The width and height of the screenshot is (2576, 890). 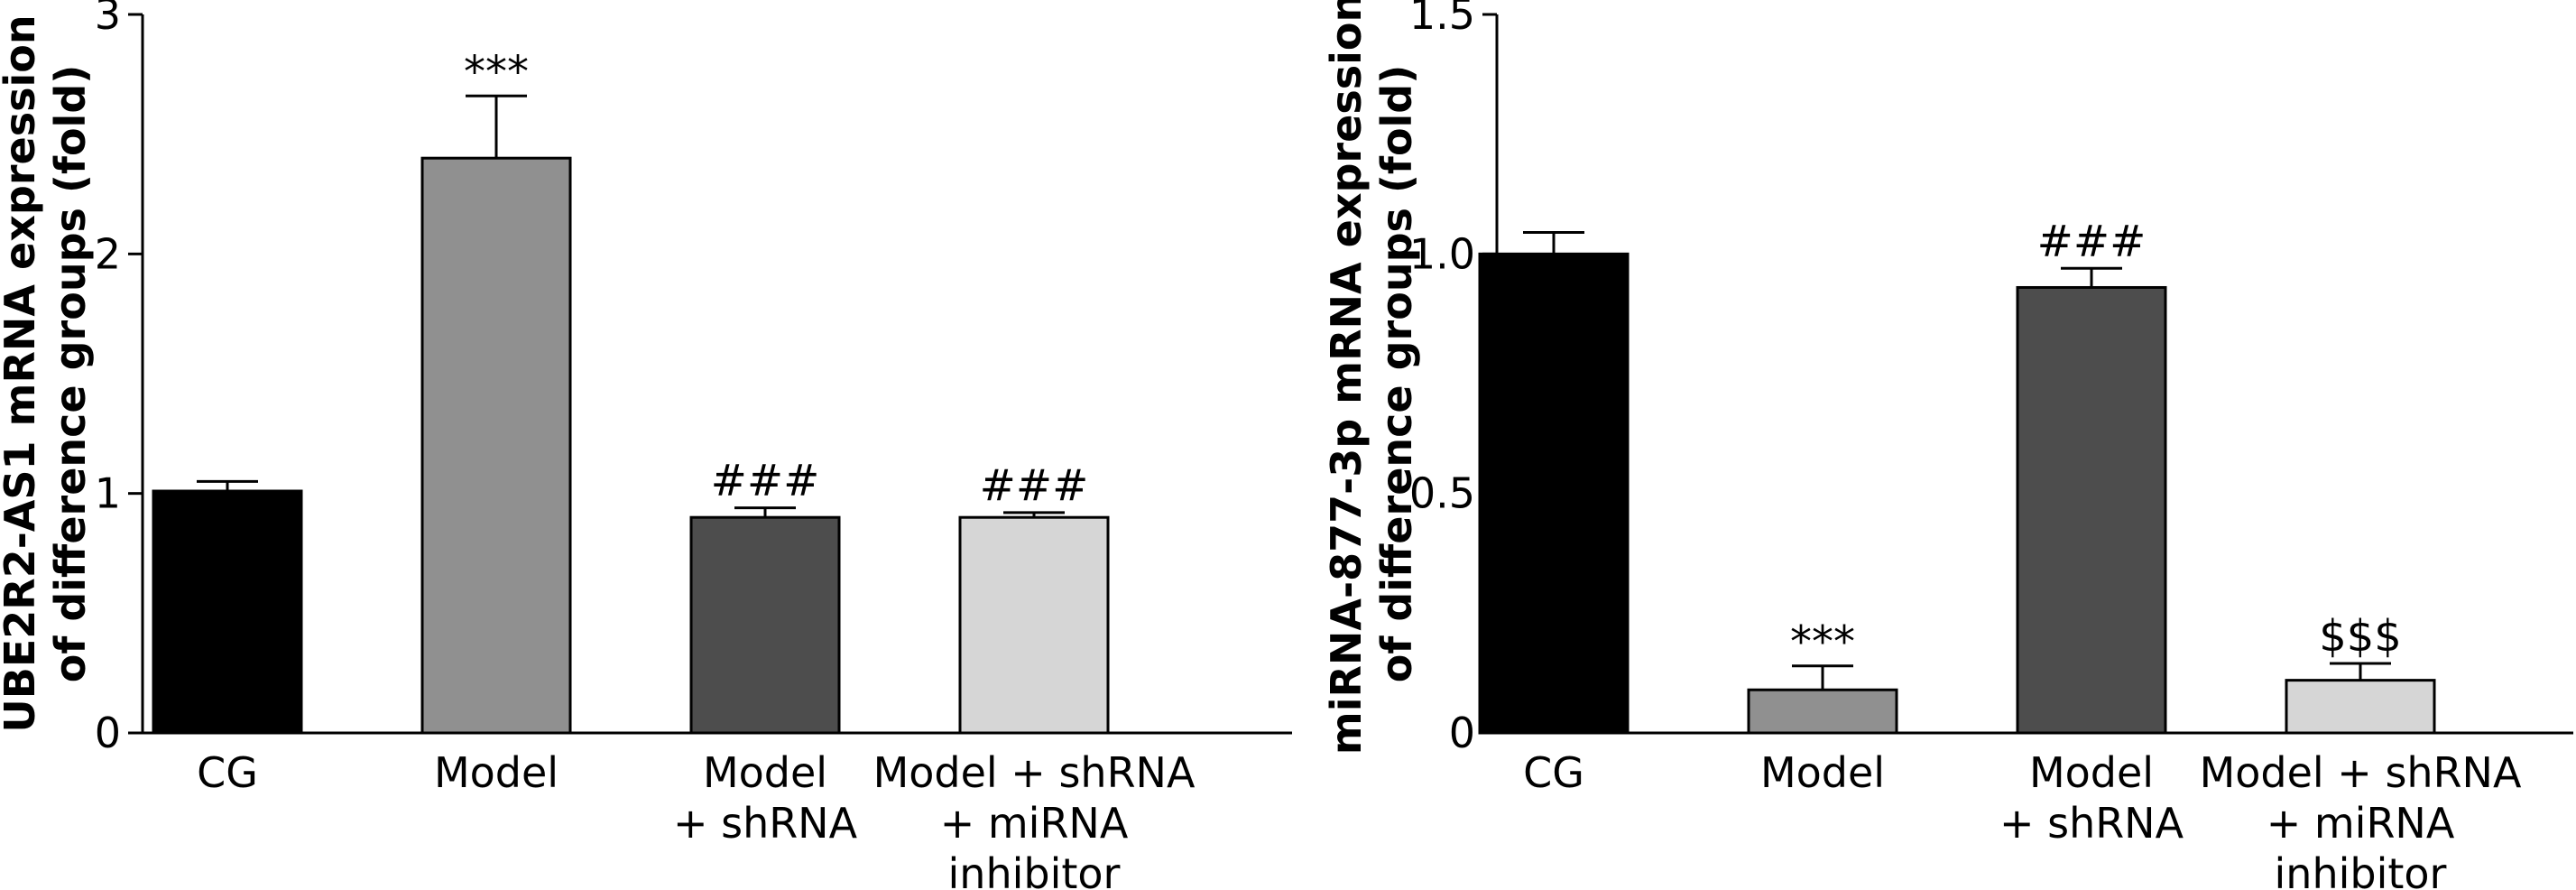 I want to click on y-tick-label: 0.5, so click(x=1442, y=494).